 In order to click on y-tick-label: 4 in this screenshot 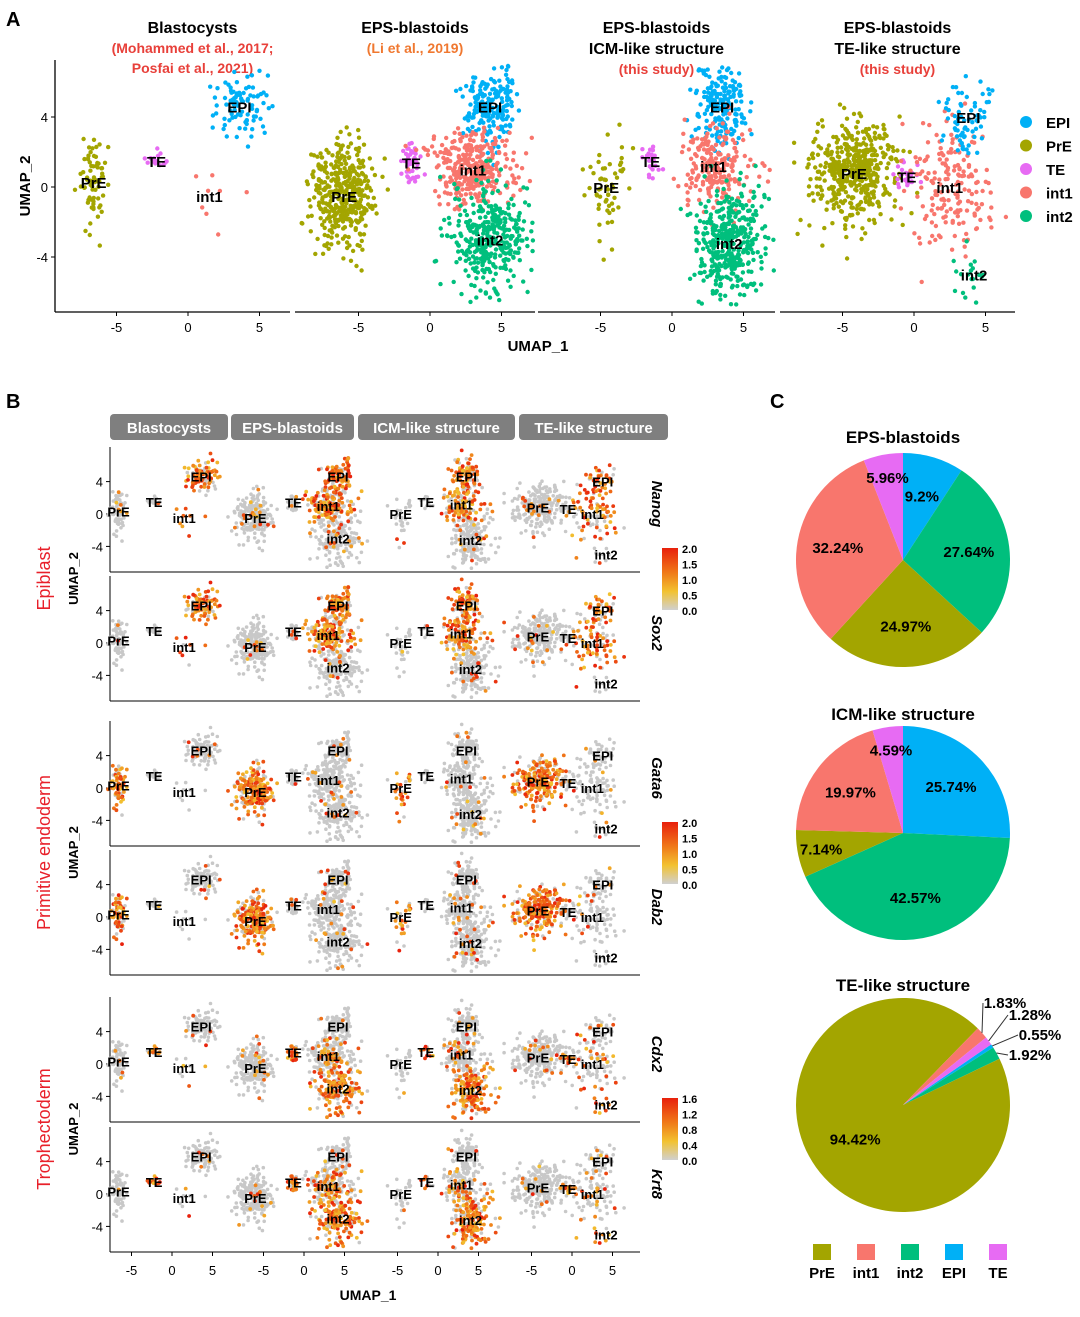, I will do `click(44, 117)`.